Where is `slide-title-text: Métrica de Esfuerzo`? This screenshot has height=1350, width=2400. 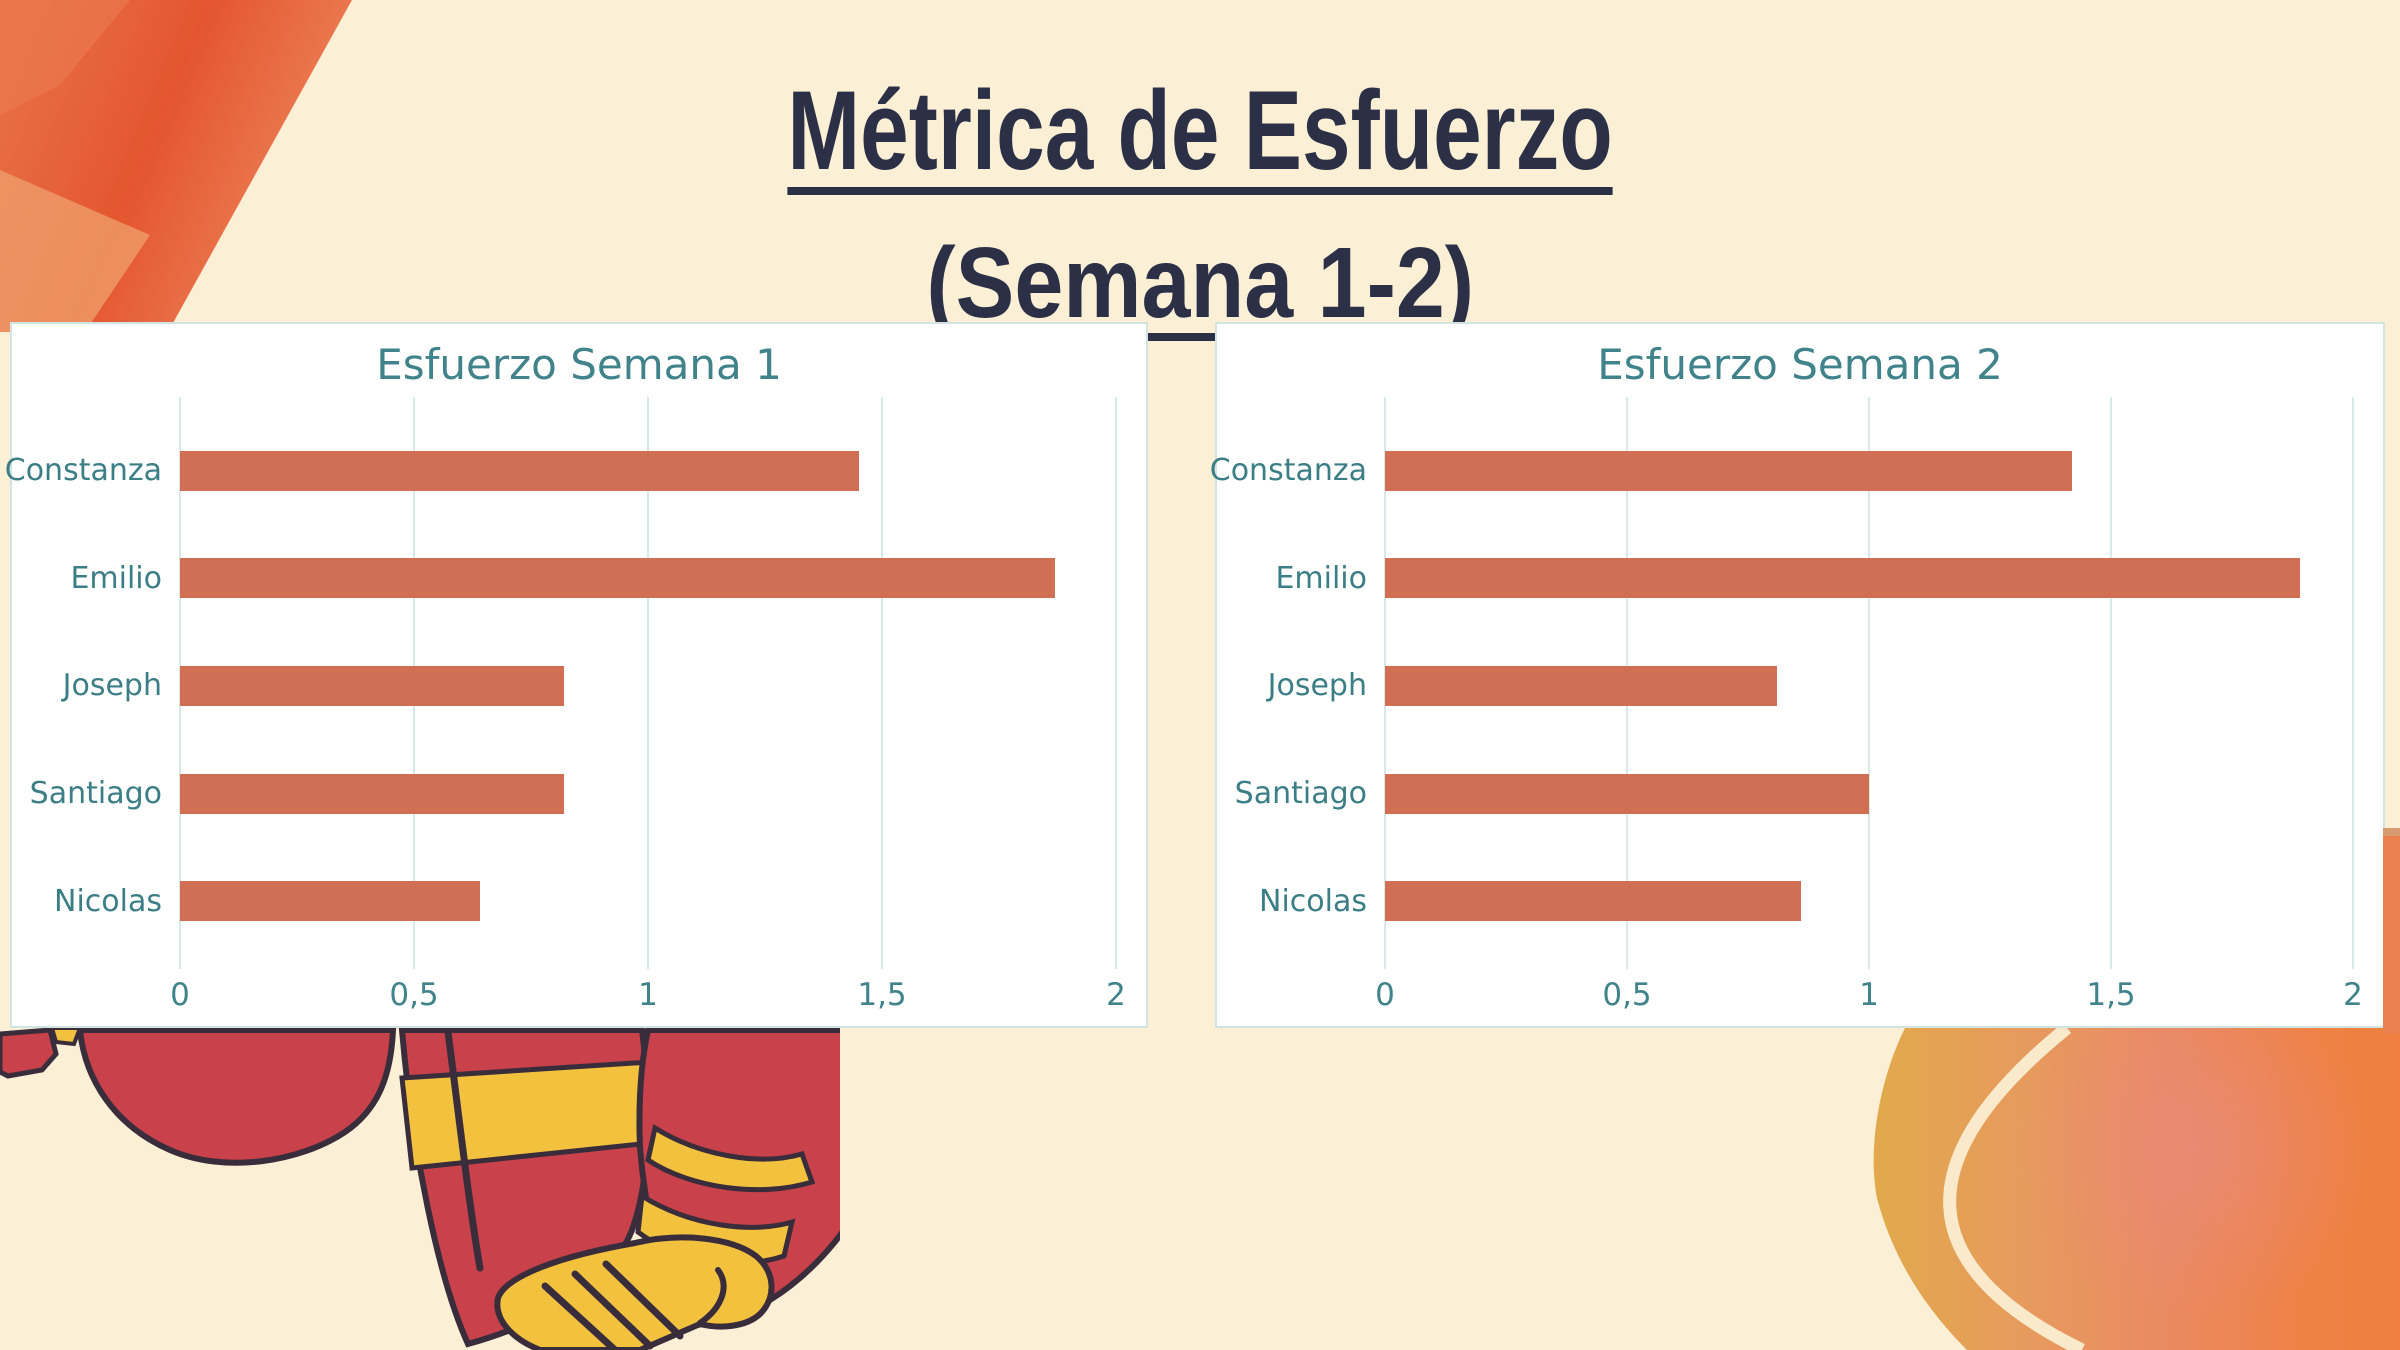
slide-title-text: Métrica de Esfuerzo is located at coordinates (1200, 131).